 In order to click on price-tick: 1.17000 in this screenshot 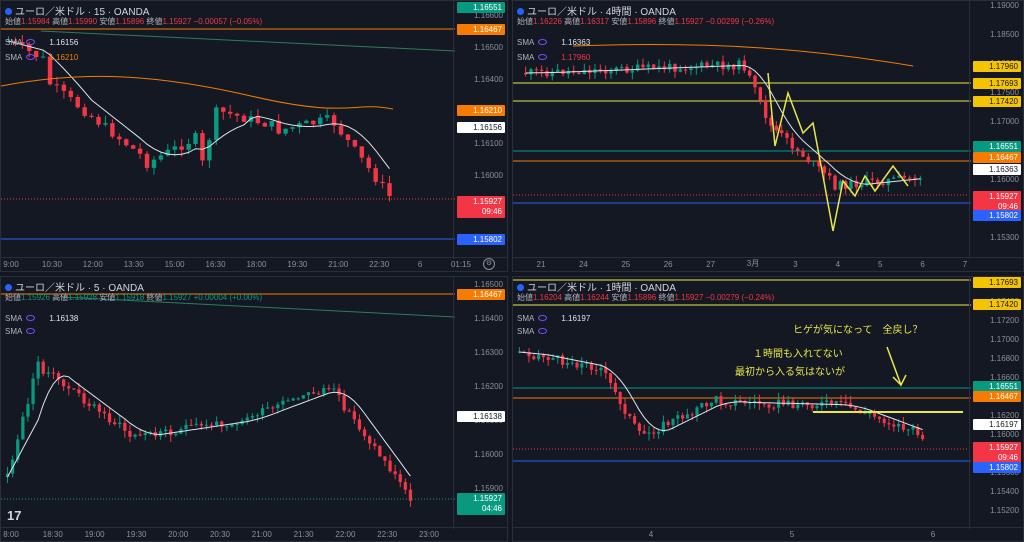, I will do `click(1004, 121)`.